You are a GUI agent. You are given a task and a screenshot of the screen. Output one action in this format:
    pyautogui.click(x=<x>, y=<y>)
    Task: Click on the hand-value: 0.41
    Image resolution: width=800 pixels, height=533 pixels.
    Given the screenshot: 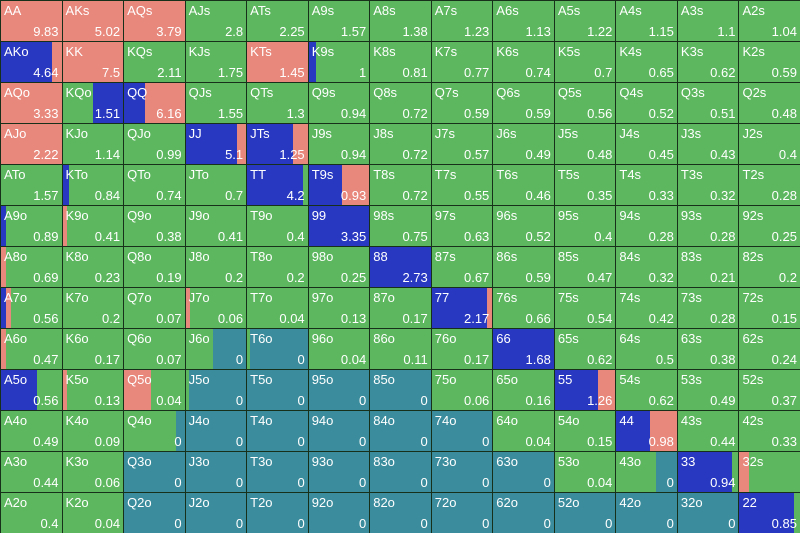 What is the action you would take?
    pyautogui.click(x=230, y=236)
    